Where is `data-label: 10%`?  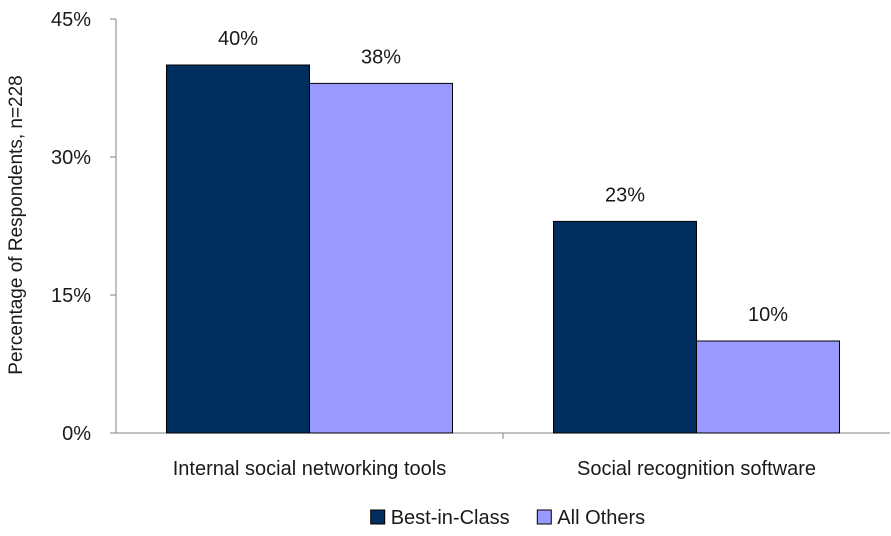 data-label: 10% is located at coordinates (768, 315).